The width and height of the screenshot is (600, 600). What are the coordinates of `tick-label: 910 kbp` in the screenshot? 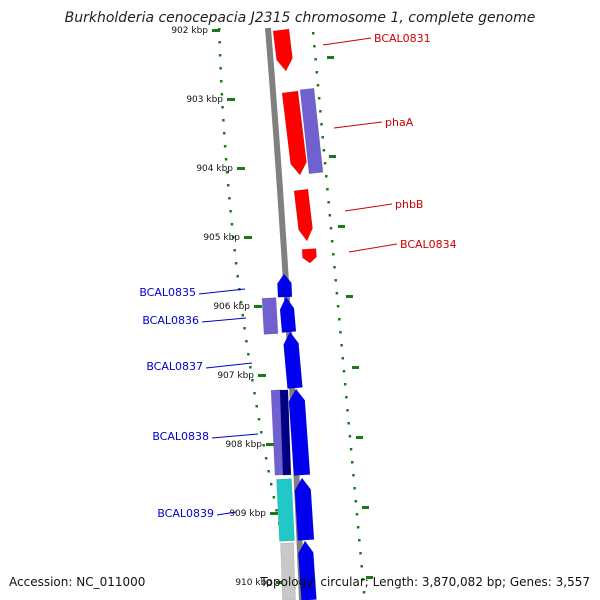 It's located at (253, 583).